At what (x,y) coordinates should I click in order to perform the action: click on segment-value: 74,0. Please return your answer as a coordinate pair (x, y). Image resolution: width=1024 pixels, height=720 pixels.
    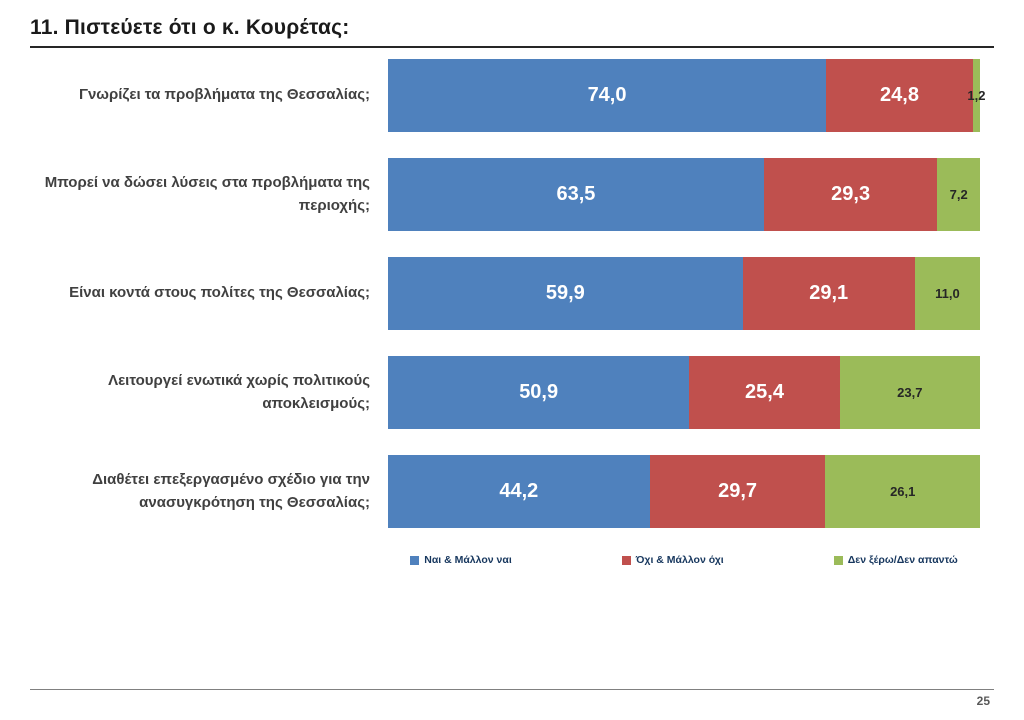
    Looking at the image, I should click on (607, 95).